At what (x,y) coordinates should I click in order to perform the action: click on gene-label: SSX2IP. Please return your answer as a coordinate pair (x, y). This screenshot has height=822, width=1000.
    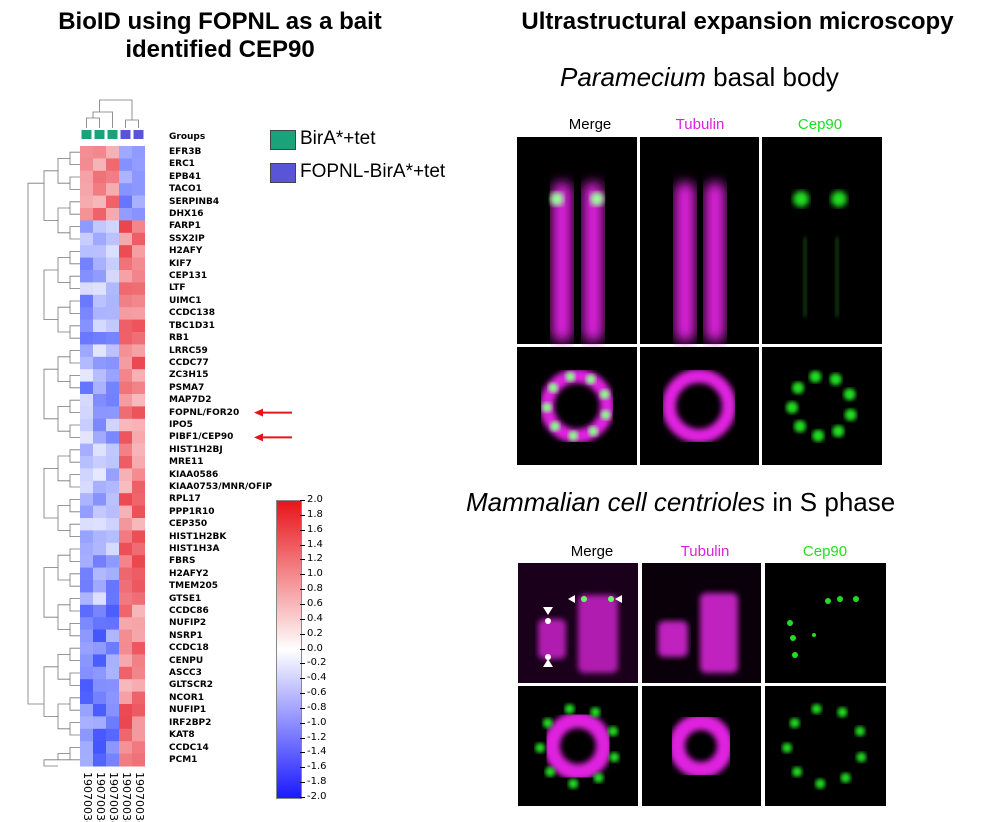
    Looking at the image, I should click on (187, 238).